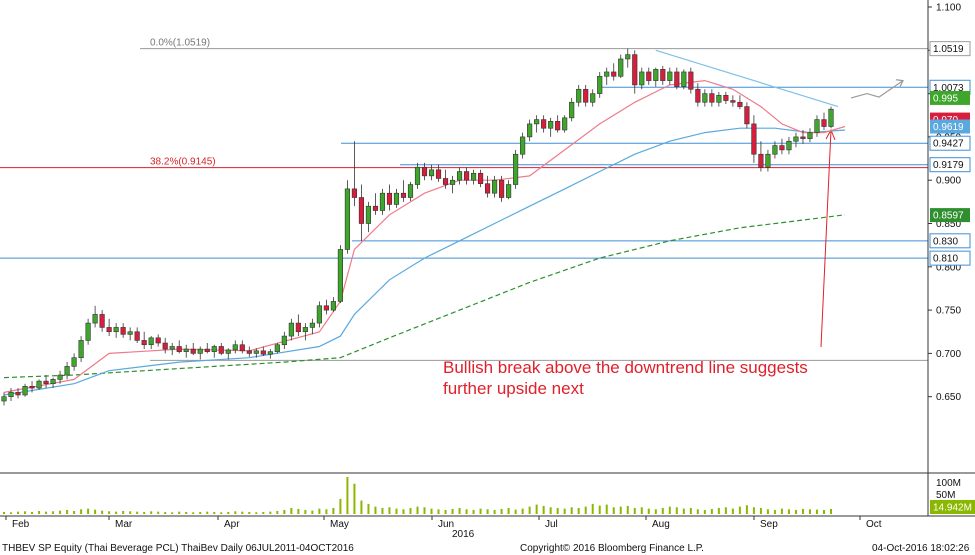 This screenshot has width=975, height=555. What do you see at coordinates (948, 397) in the screenshot?
I see `y-tick-label-9: 0.650` at bounding box center [948, 397].